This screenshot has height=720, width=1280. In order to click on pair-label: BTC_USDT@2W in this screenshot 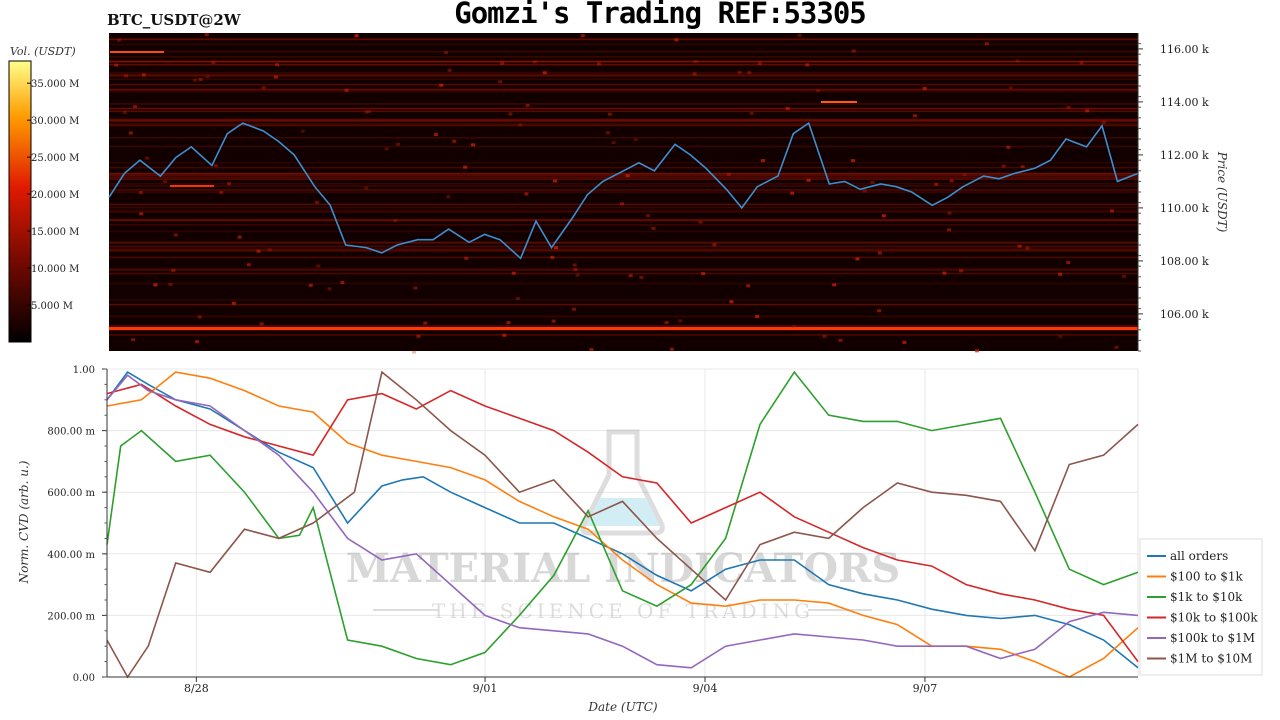, I will do `click(174, 20)`.